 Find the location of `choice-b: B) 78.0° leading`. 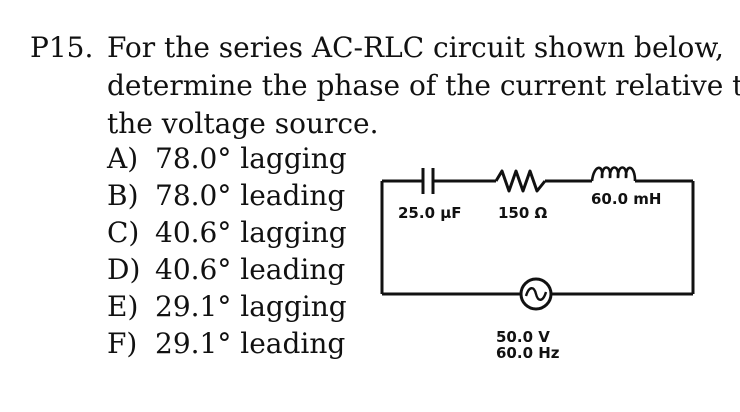

choice-b: B) 78.0° leading is located at coordinates (227, 195).